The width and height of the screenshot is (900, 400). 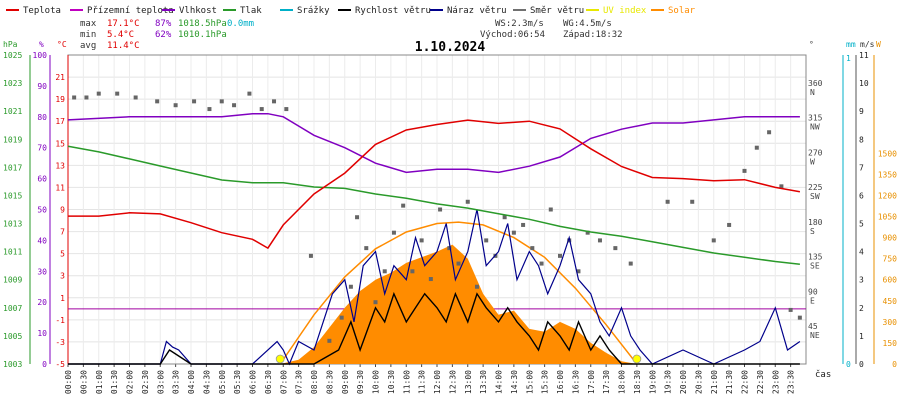 What do you see at coordinates (222, 382) in the screenshot?
I see `x-tick-label: 05:00` at bounding box center [222, 382].